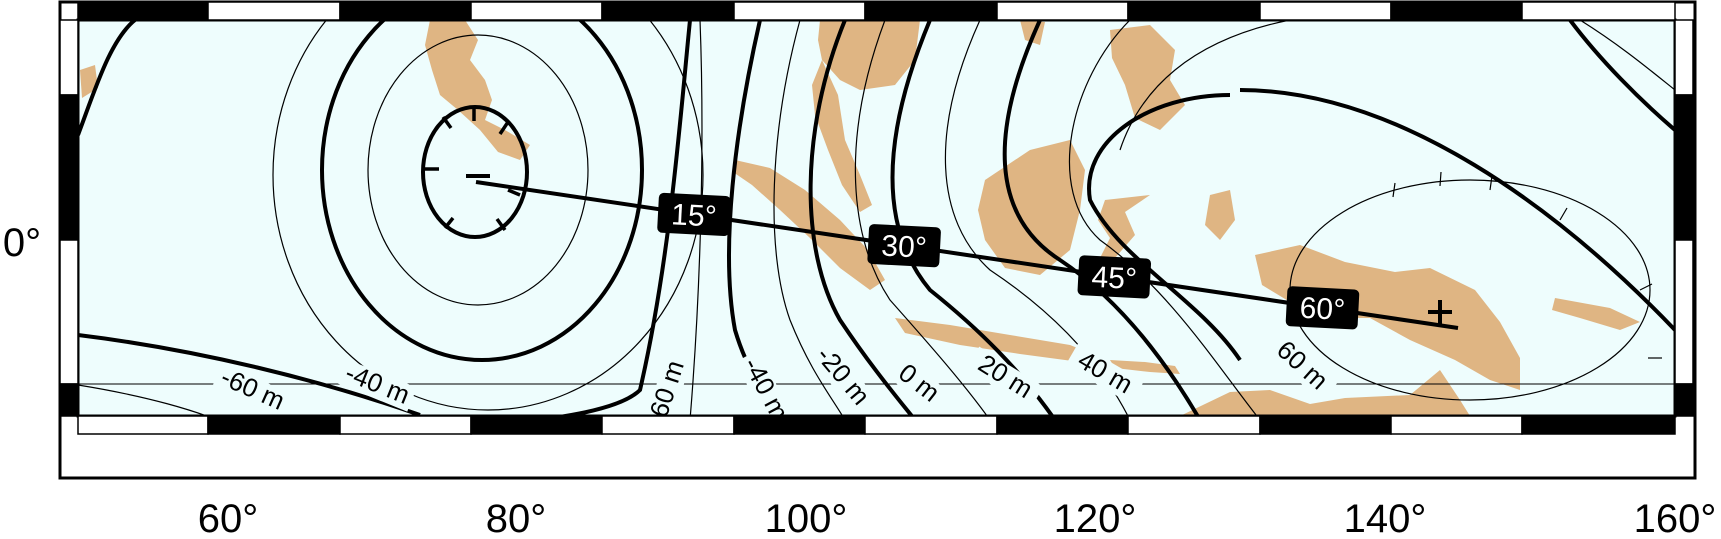 The width and height of the screenshot is (1721, 539). What do you see at coordinates (842, 136) in the screenshot?
I see `malay-peninsula` at bounding box center [842, 136].